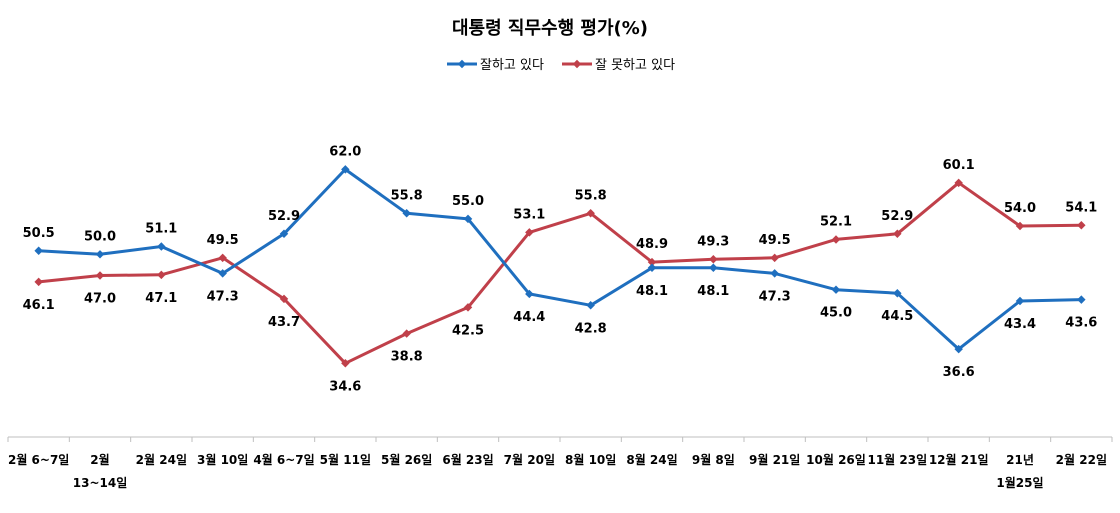 The image size is (1120, 513). I want to click on x-tick-label: 8월 10일, so click(590, 459).